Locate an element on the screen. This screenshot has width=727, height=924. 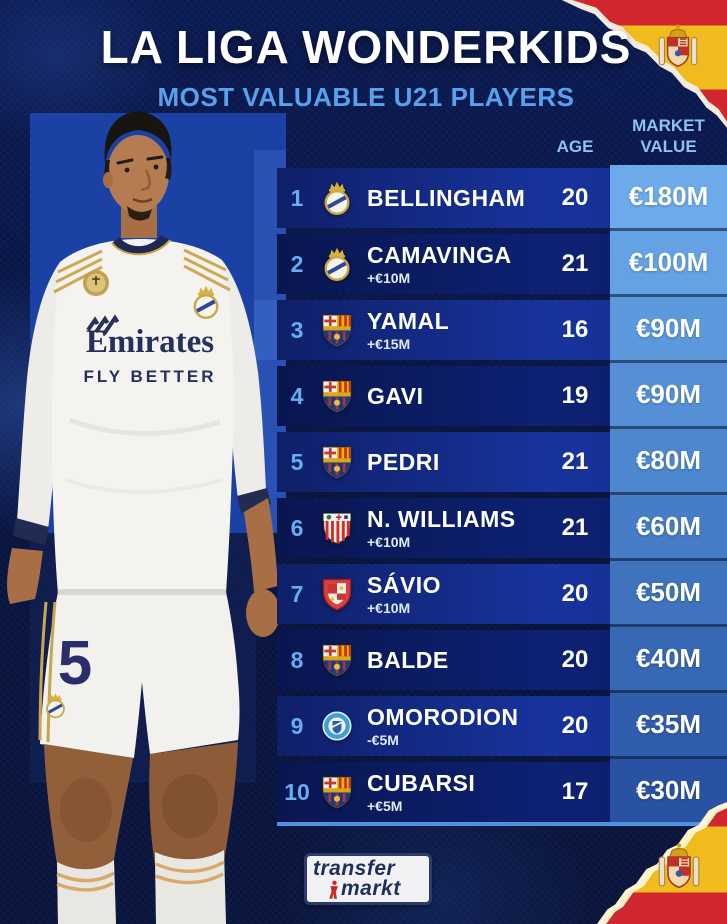
short-number-text: 5 is located at coordinates (75, 663).